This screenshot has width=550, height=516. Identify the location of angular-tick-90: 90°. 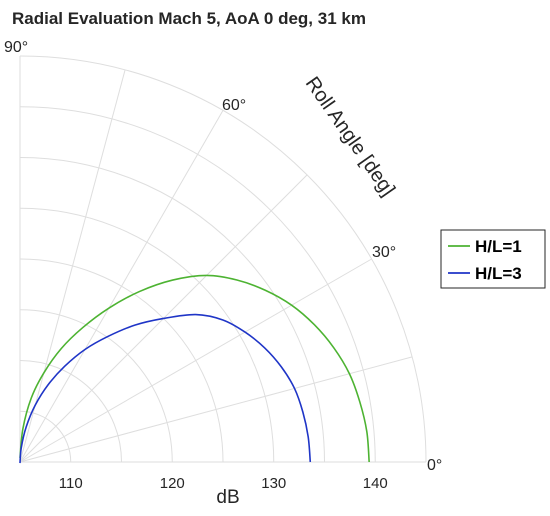
(16, 47).